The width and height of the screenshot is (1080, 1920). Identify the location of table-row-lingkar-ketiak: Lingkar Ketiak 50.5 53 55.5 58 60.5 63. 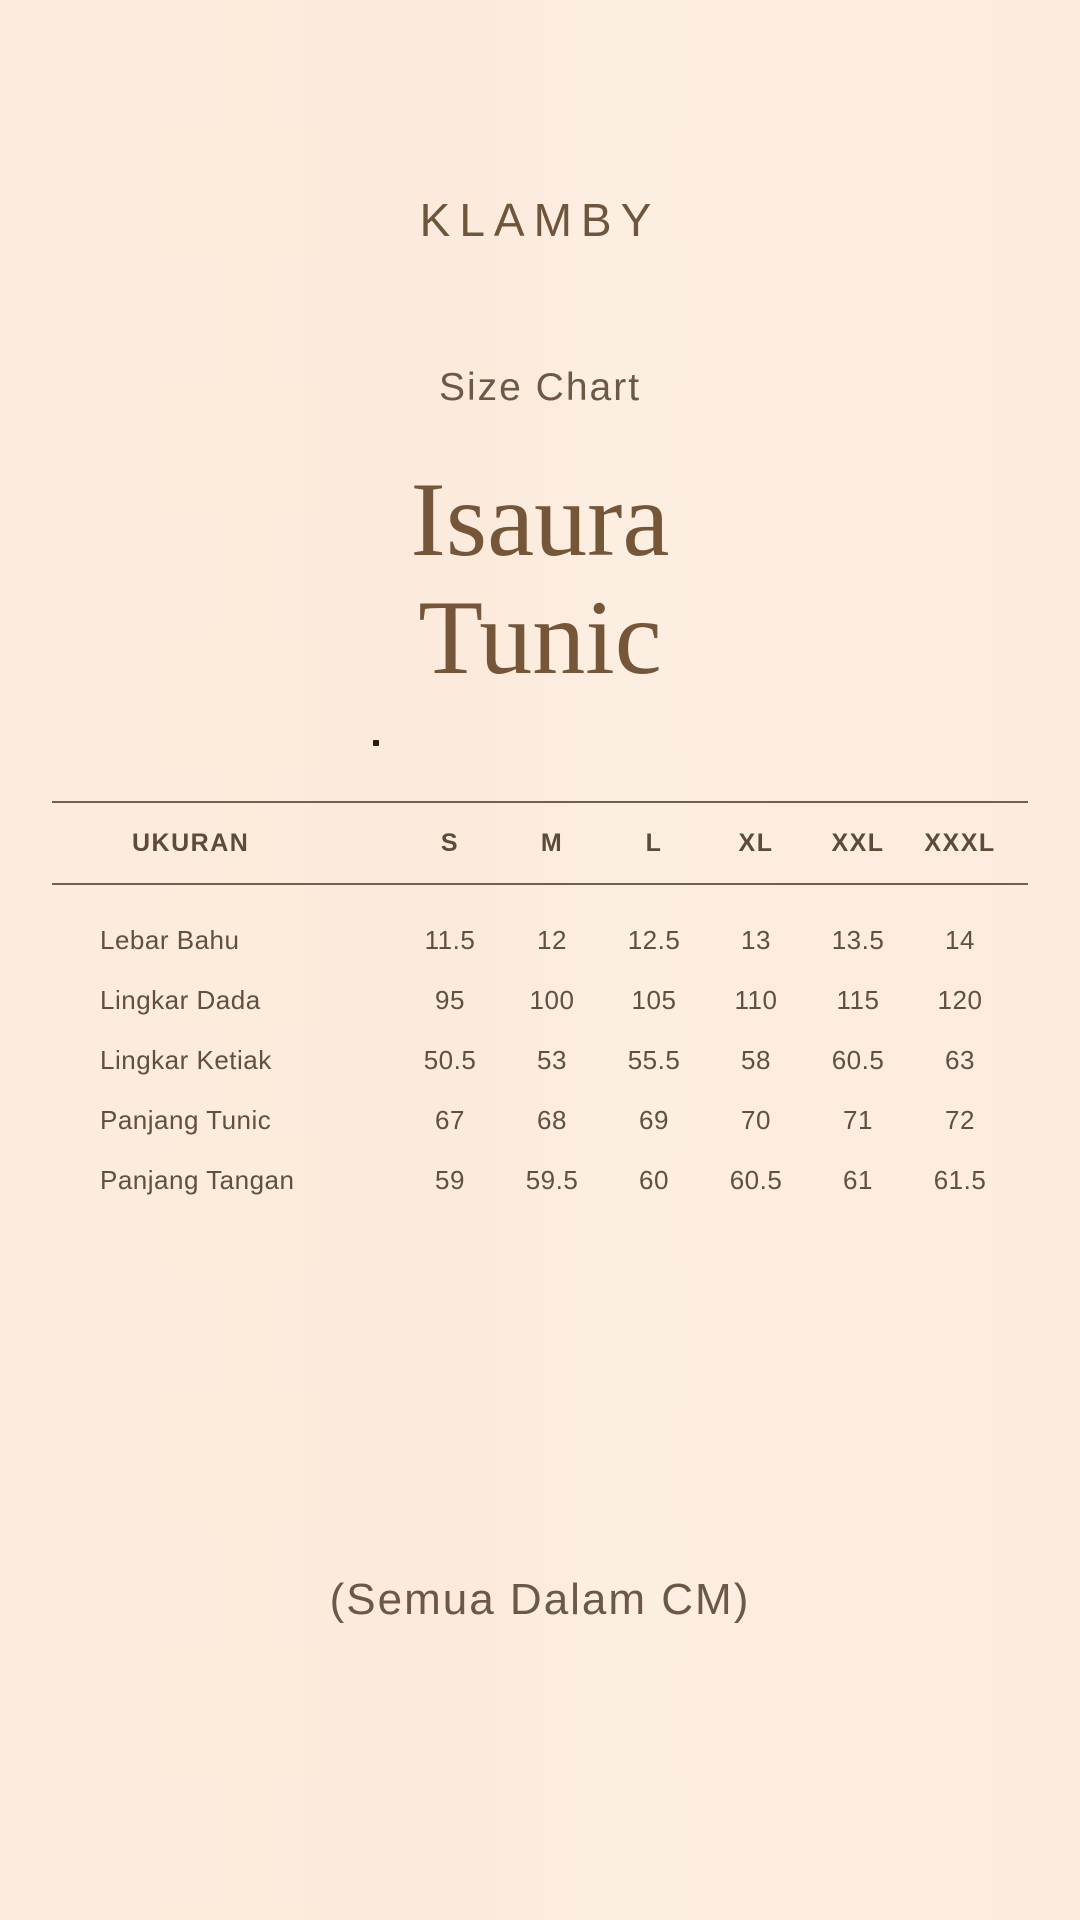
(540, 1060).